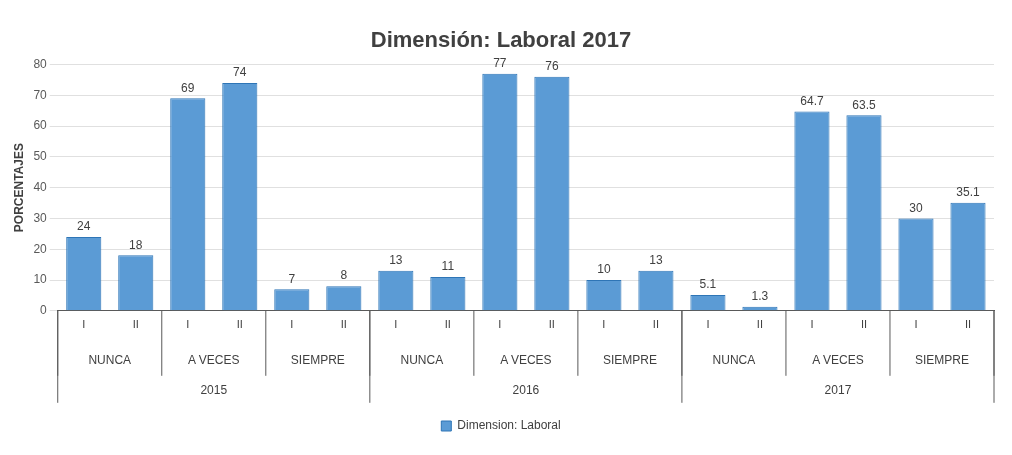 The height and width of the screenshot is (455, 1012). Describe the element at coordinates (40, 63) in the screenshot. I see `y-tick-label: 80` at that location.